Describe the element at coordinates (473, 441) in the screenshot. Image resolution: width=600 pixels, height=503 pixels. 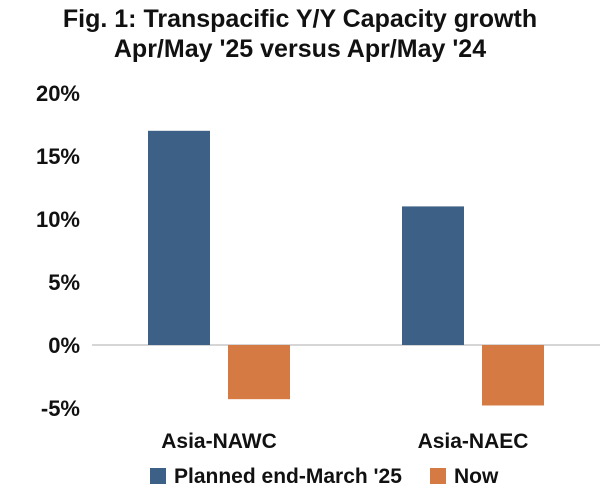
I see `x-category-label: Asia-NAEC` at that location.